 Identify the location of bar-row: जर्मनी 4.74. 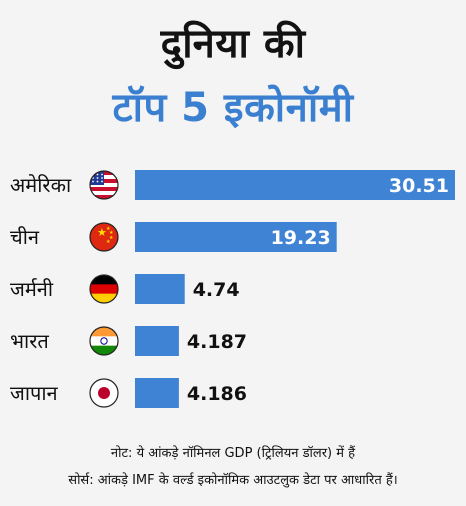
(125, 289).